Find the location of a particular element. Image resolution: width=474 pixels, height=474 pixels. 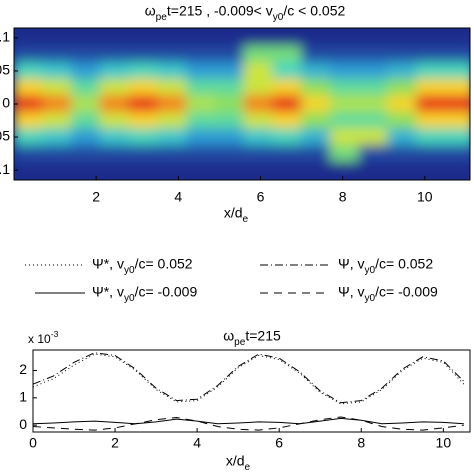

line-title: ωpet=215 is located at coordinates (252, 338).